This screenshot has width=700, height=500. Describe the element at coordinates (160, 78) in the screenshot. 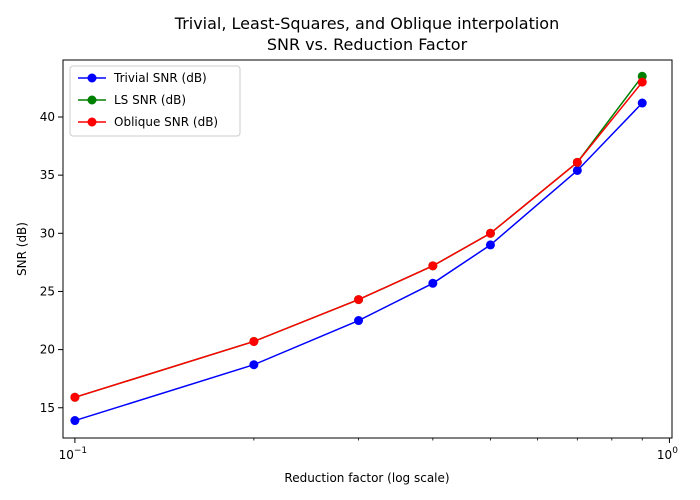

I see `legend-label: Trivial SNR (dB)` at that location.